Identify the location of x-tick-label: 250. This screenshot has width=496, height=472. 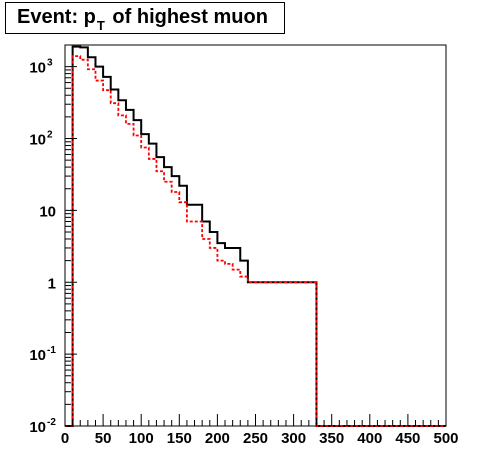
(255, 438).